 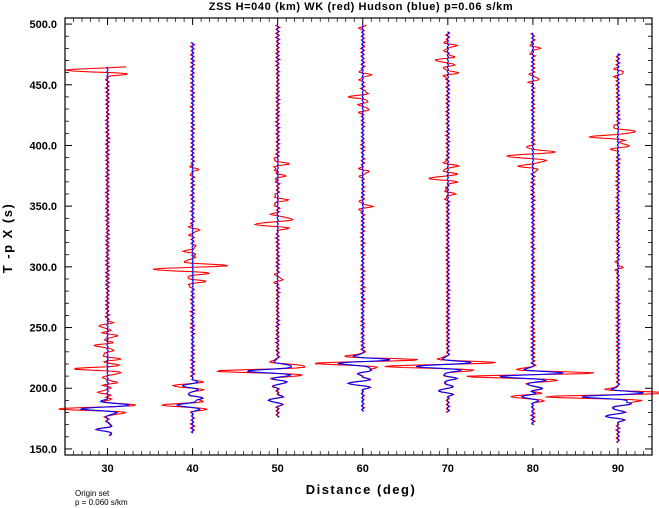 What do you see at coordinates (107, 469) in the screenshot?
I see `x-tick-label: 30` at bounding box center [107, 469].